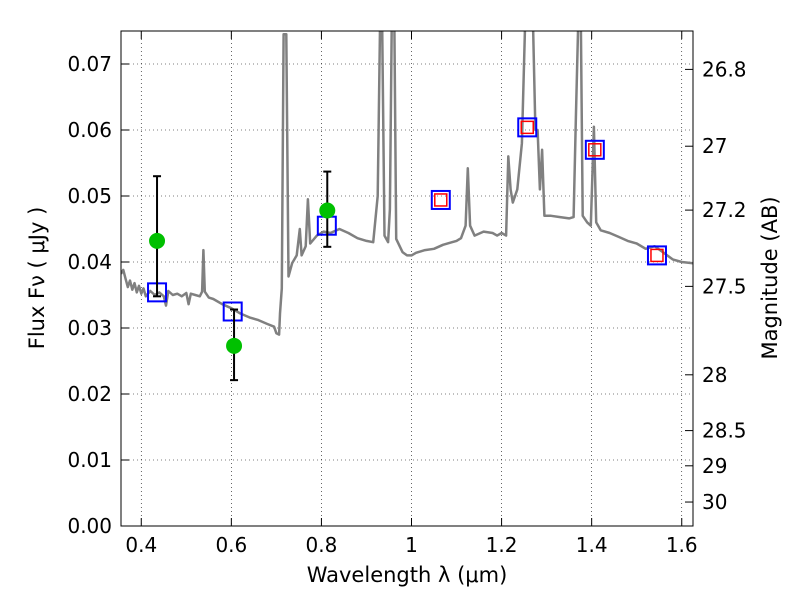 The image size is (800, 600). What do you see at coordinates (322, 545) in the screenshot?
I see `x-tick-label: 0.8` at bounding box center [322, 545].